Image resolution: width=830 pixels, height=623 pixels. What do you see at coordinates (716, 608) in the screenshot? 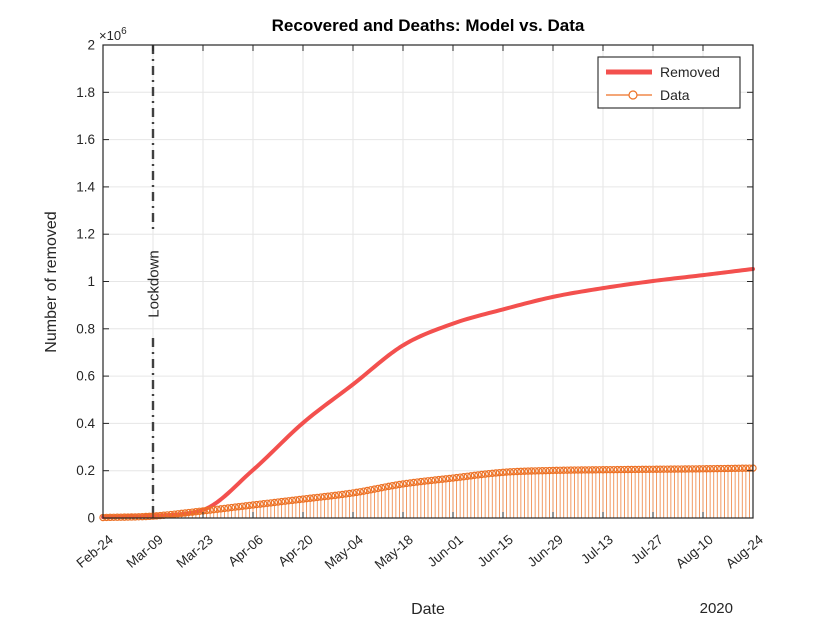
I see `year-label: 2020` at bounding box center [716, 608].